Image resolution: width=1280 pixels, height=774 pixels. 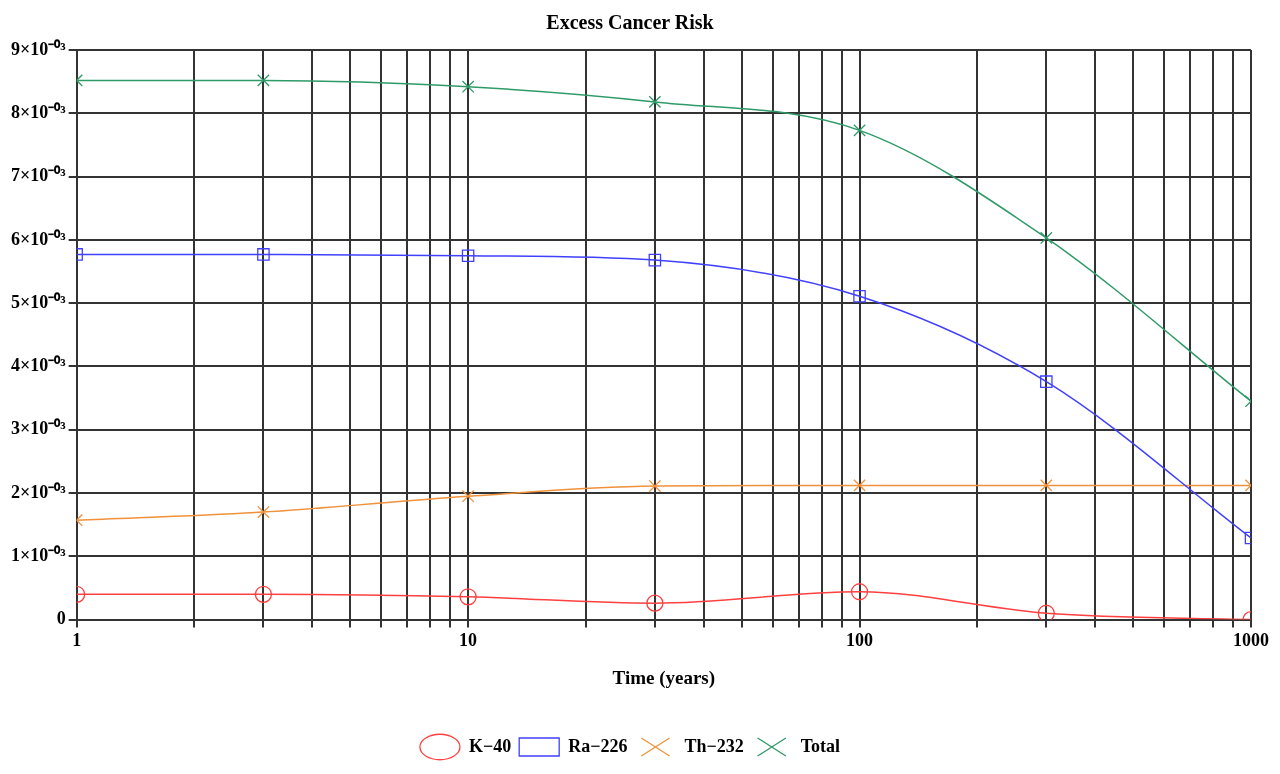 I want to click on chart-title: Excess Cancer Risk, so click(x=630, y=22).